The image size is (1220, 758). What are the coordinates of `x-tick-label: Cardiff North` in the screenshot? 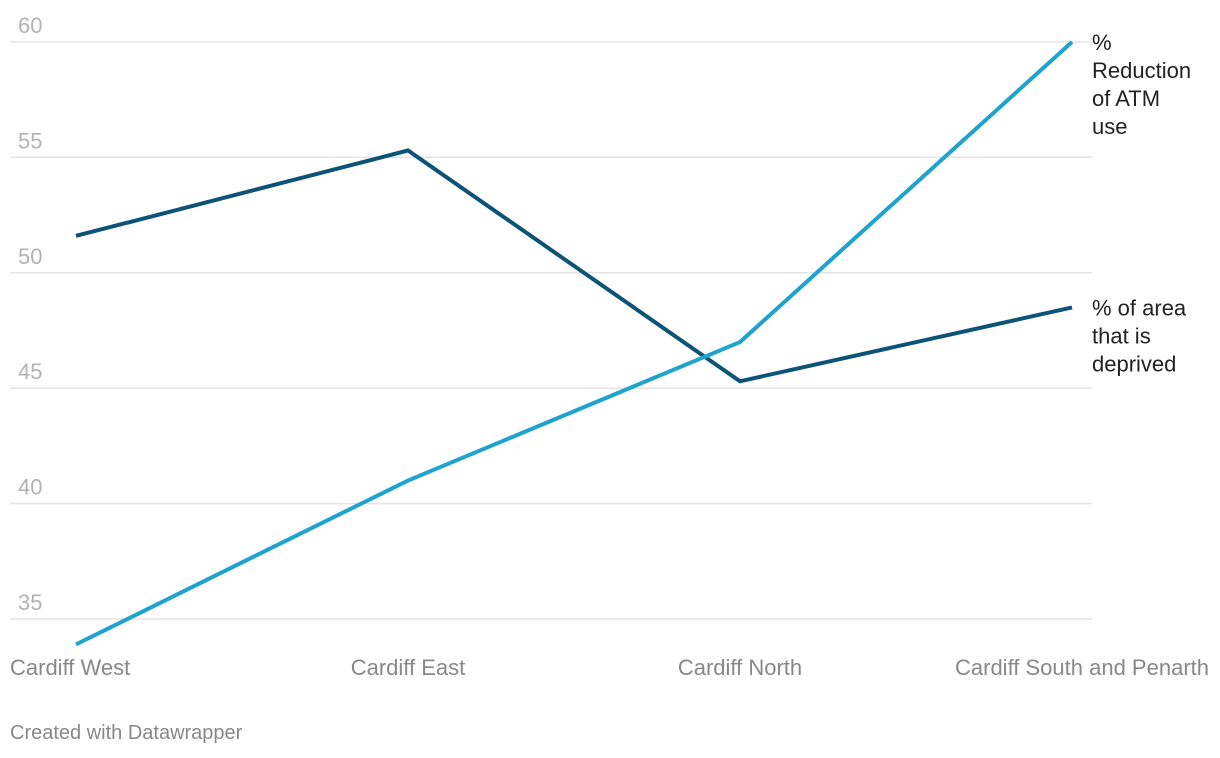 It's located at (740, 667).